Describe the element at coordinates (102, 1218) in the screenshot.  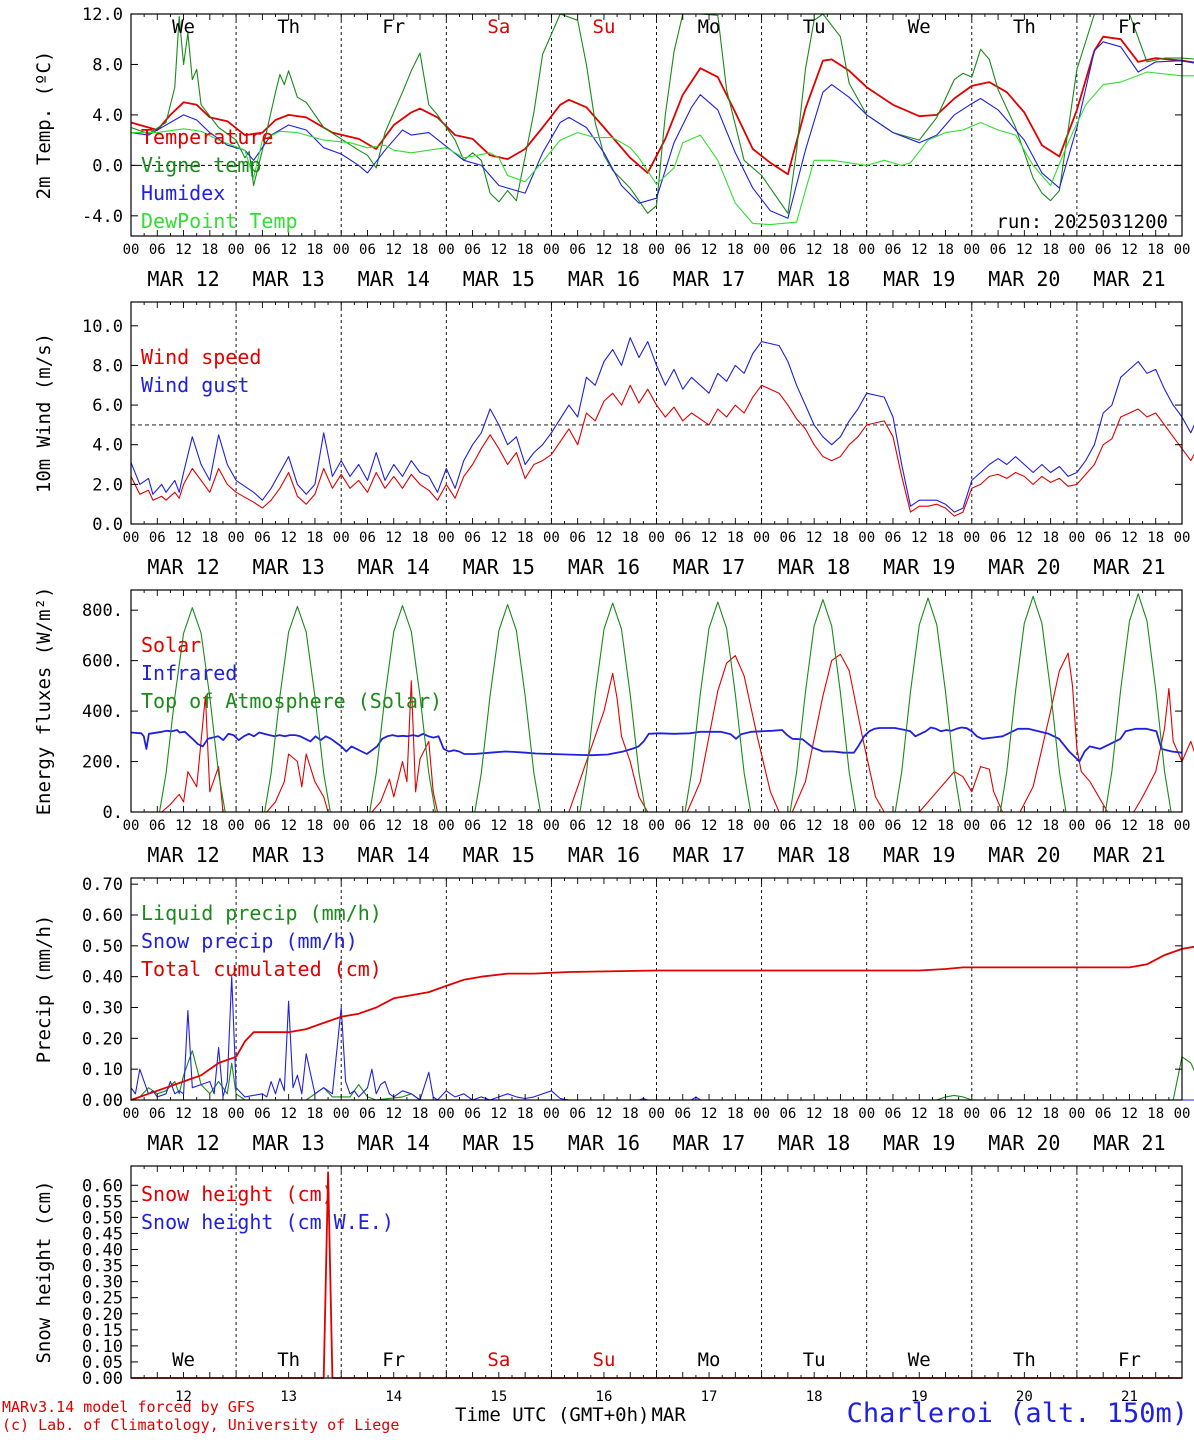
I see `y-tick-label: 0.50` at that location.